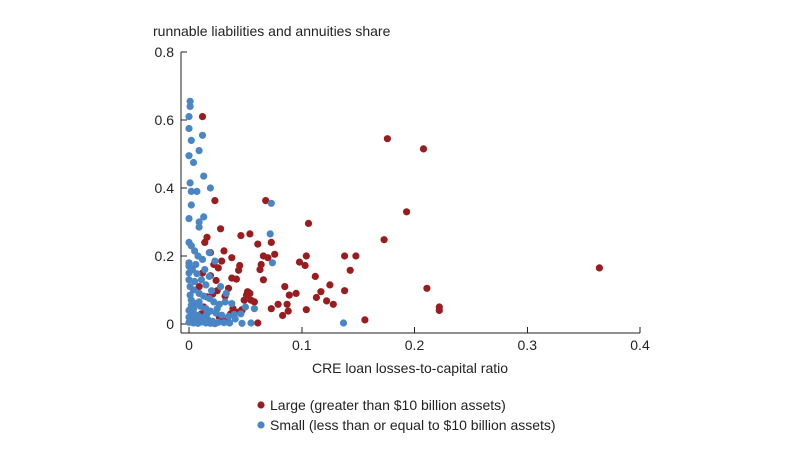 This screenshot has height=454, width=800. I want to click on x-tick-label: 0.1, so click(302, 345).